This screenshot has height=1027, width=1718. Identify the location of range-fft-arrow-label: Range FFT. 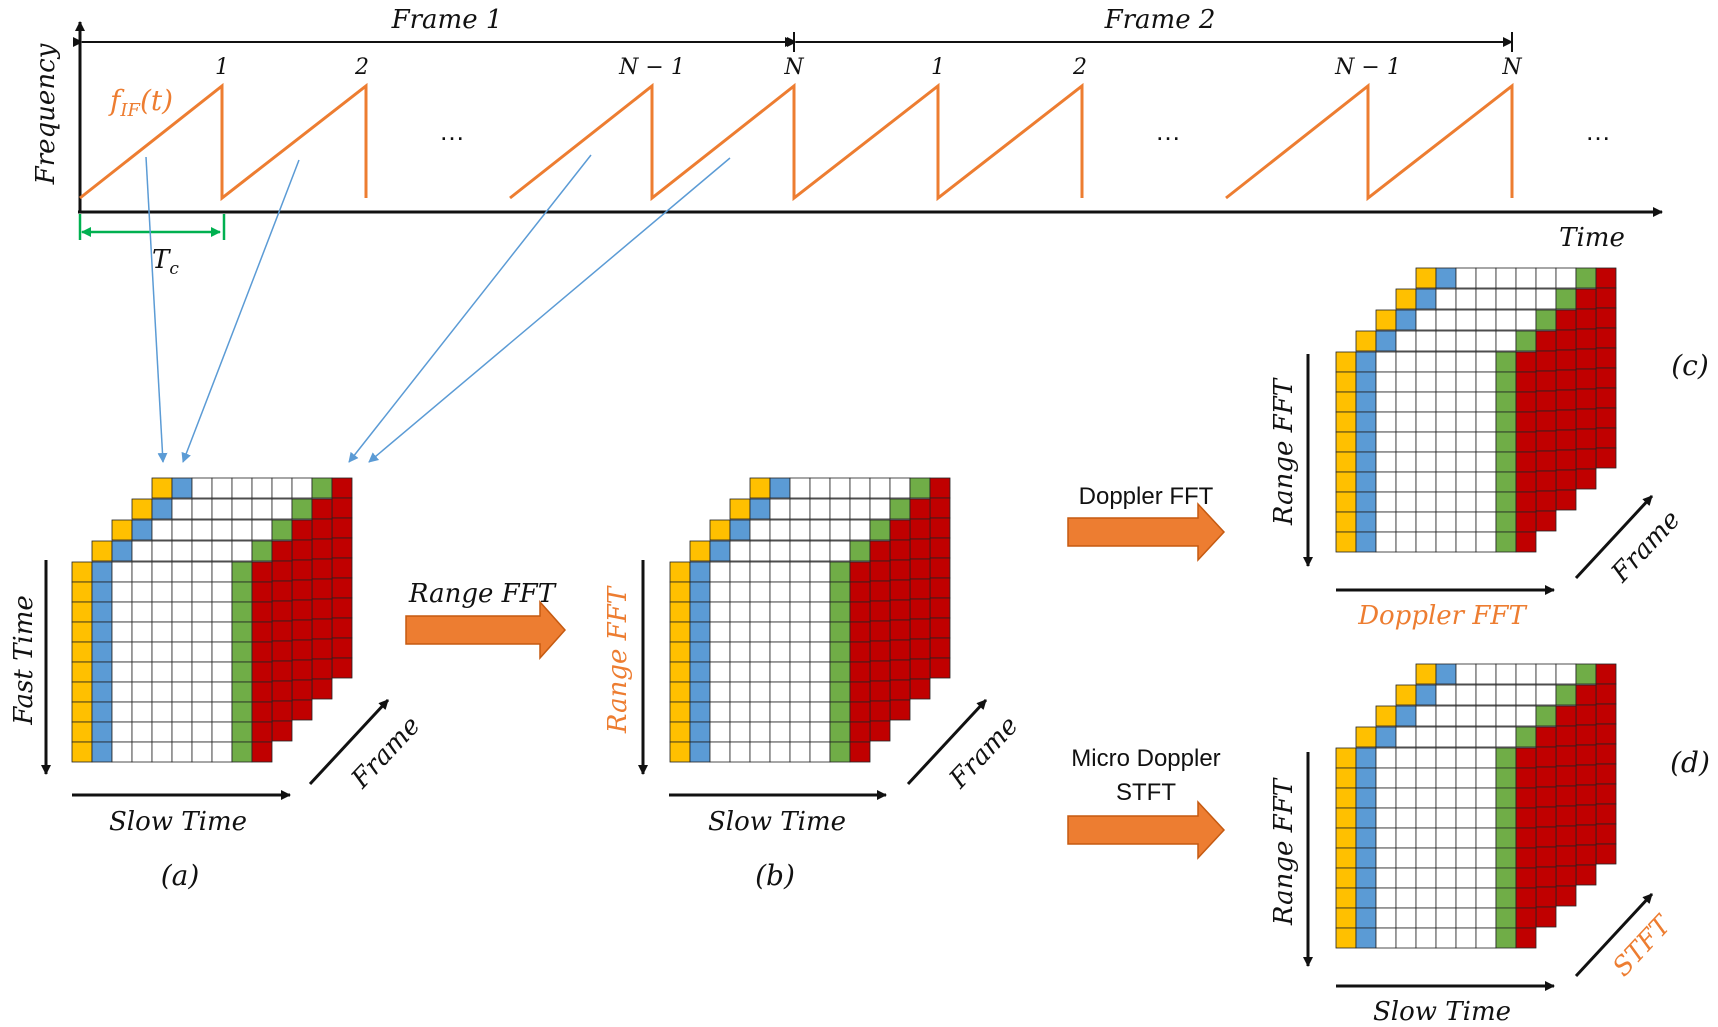
(482, 594).